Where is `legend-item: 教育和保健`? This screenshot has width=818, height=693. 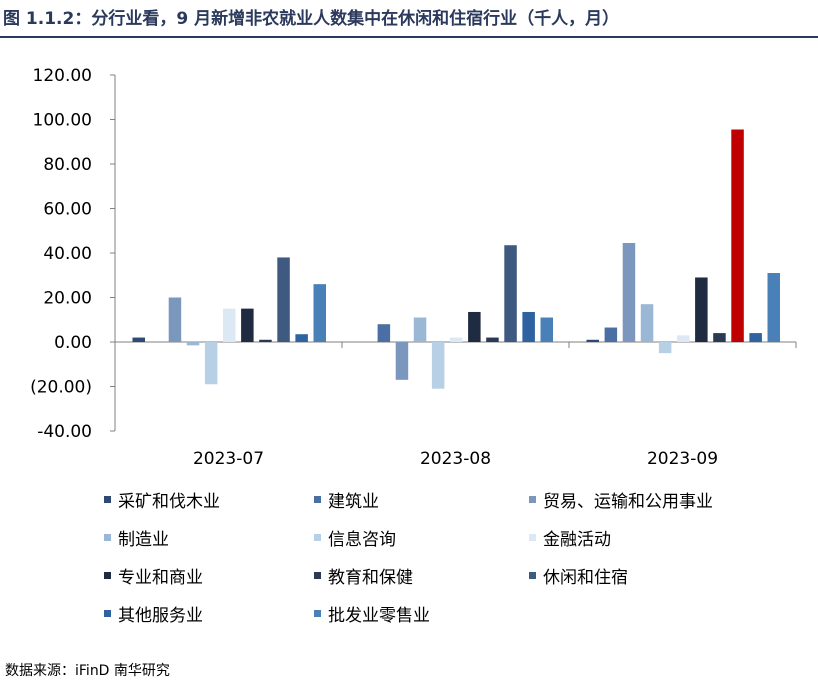 legend-item: 教育和保健 is located at coordinates (363, 575).